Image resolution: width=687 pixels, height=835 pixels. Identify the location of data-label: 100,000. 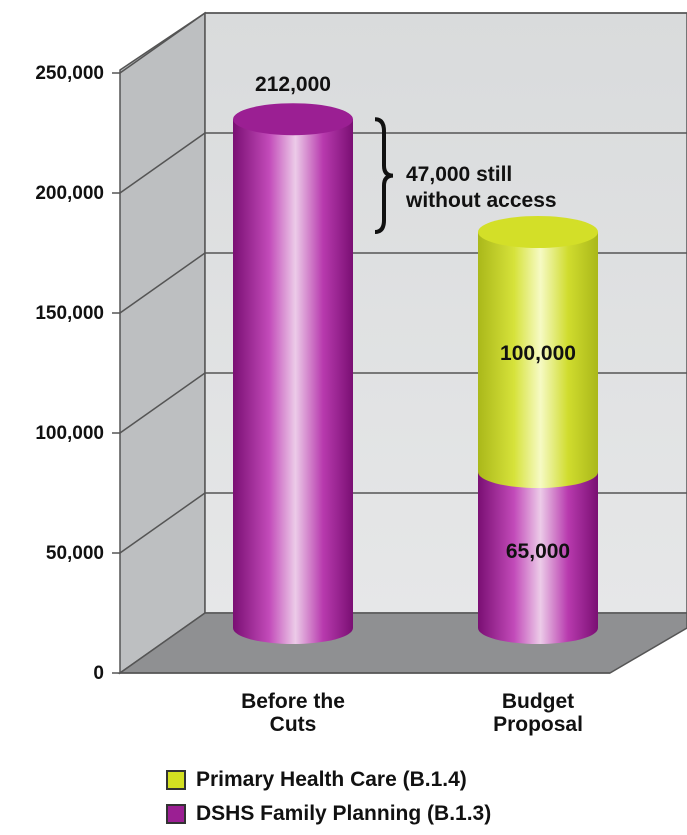
(538, 353).